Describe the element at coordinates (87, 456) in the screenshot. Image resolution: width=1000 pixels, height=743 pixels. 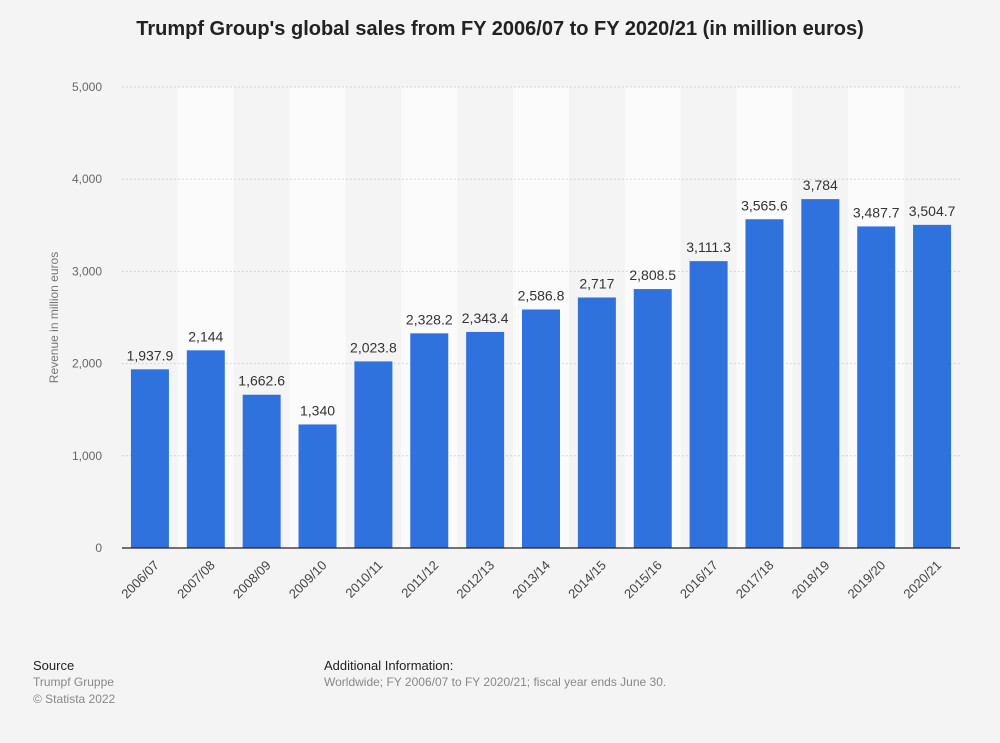
I see `y-tick-label: 1,000` at that location.